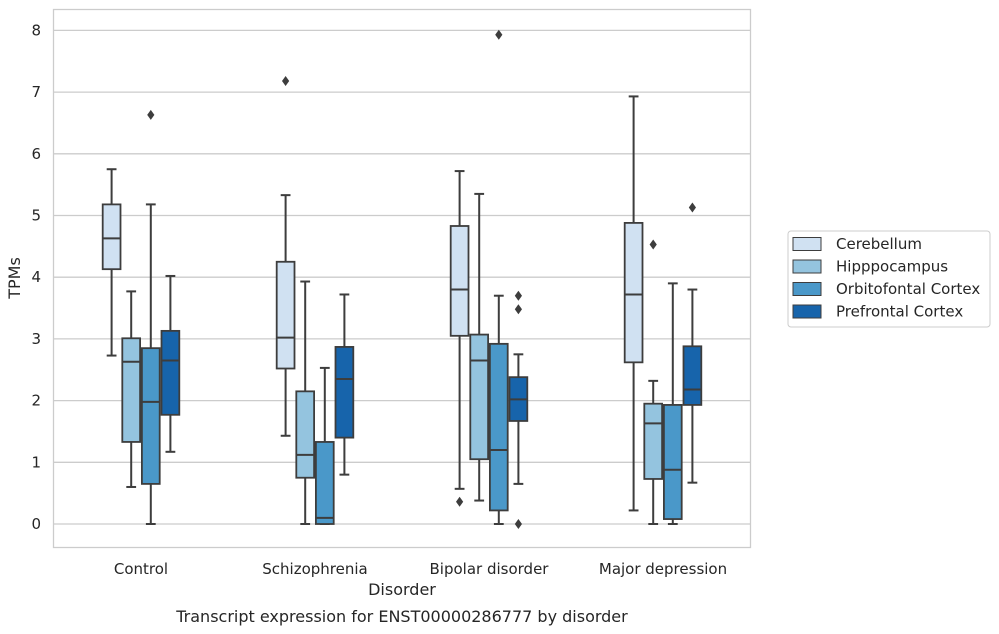 The image size is (999, 634). I want to click on y-tick-label: 4, so click(36, 277).